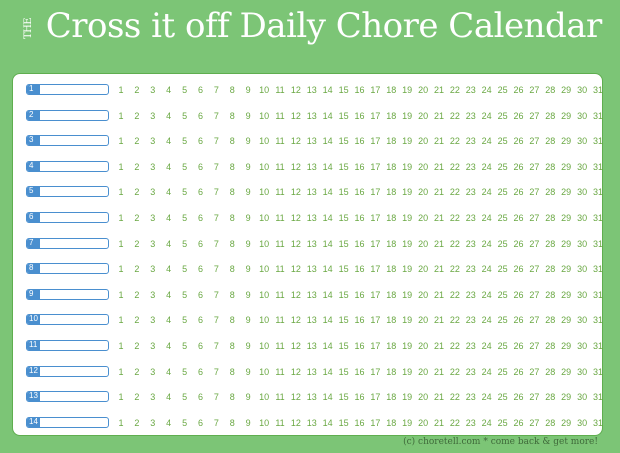 This screenshot has width=620, height=453. I want to click on chore-name-field: 9, so click(67, 294).